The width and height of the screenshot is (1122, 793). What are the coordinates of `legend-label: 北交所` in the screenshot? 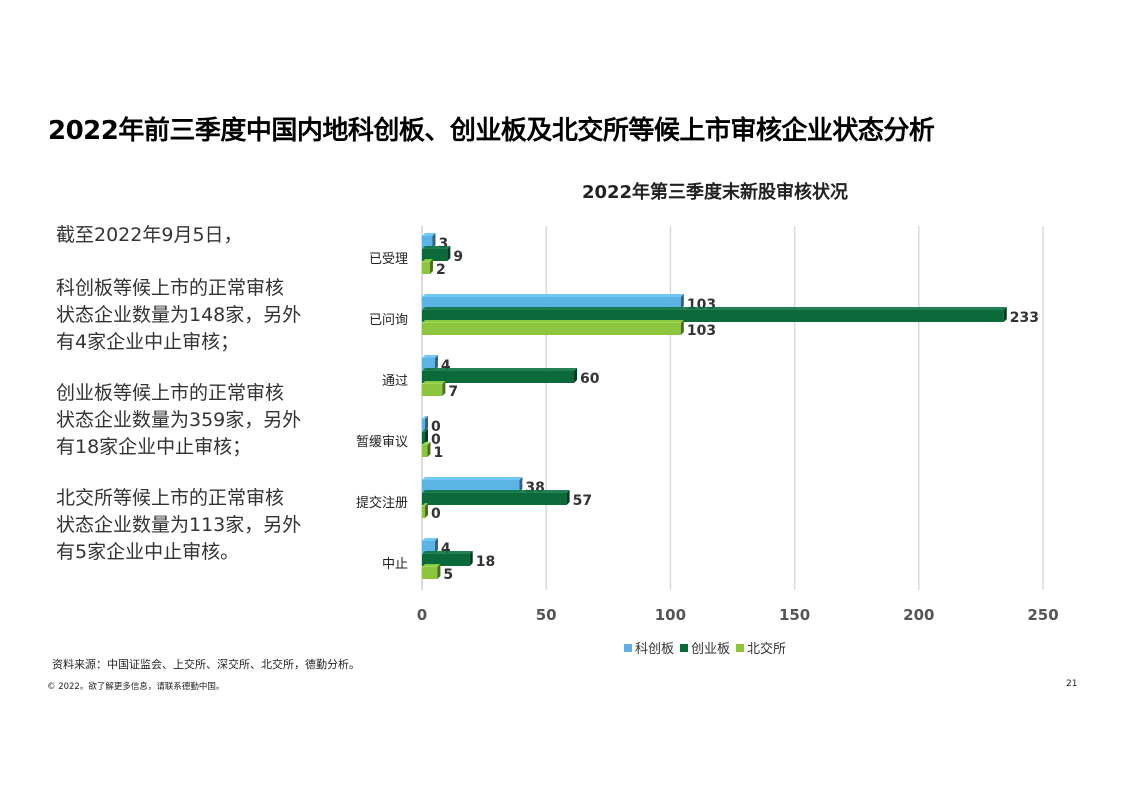 It's located at (767, 649).